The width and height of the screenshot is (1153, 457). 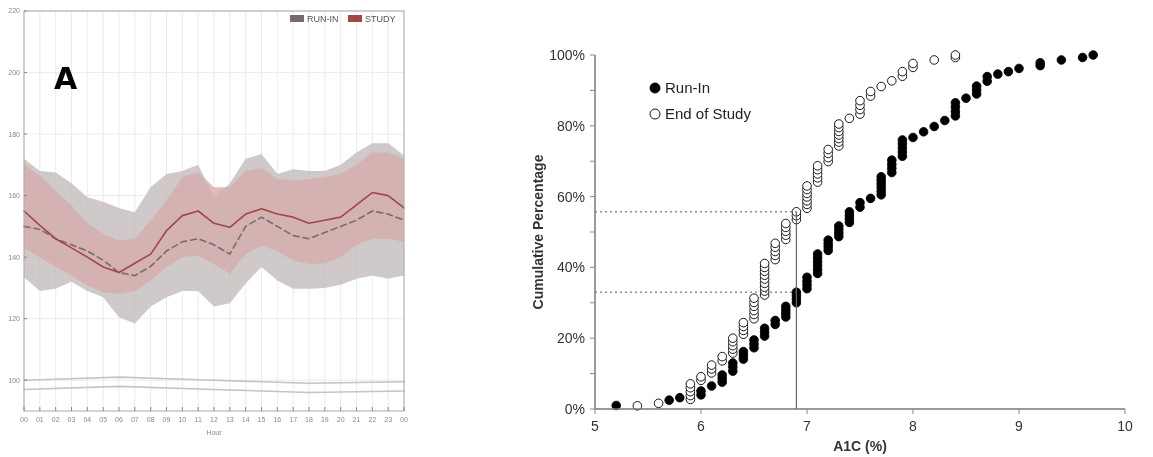 What do you see at coordinates (807, 426) in the screenshot?
I see `x-tick-label: 7` at bounding box center [807, 426].